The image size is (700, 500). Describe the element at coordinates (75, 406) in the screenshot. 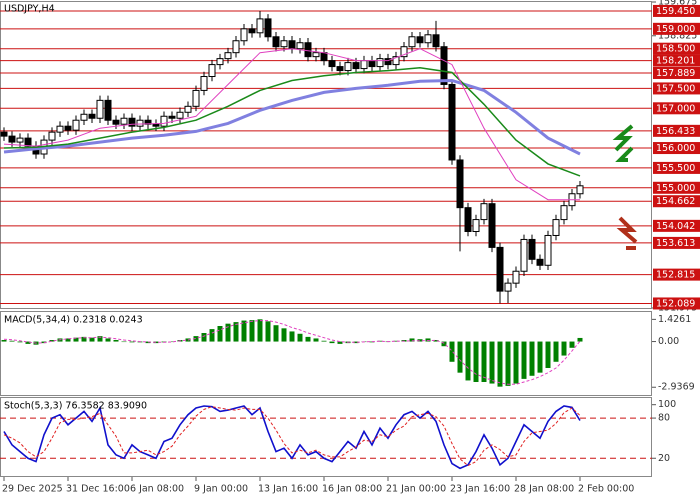

I see `stoch-title: Stoch(5,3,3) 76.3582 83.9090` at that location.